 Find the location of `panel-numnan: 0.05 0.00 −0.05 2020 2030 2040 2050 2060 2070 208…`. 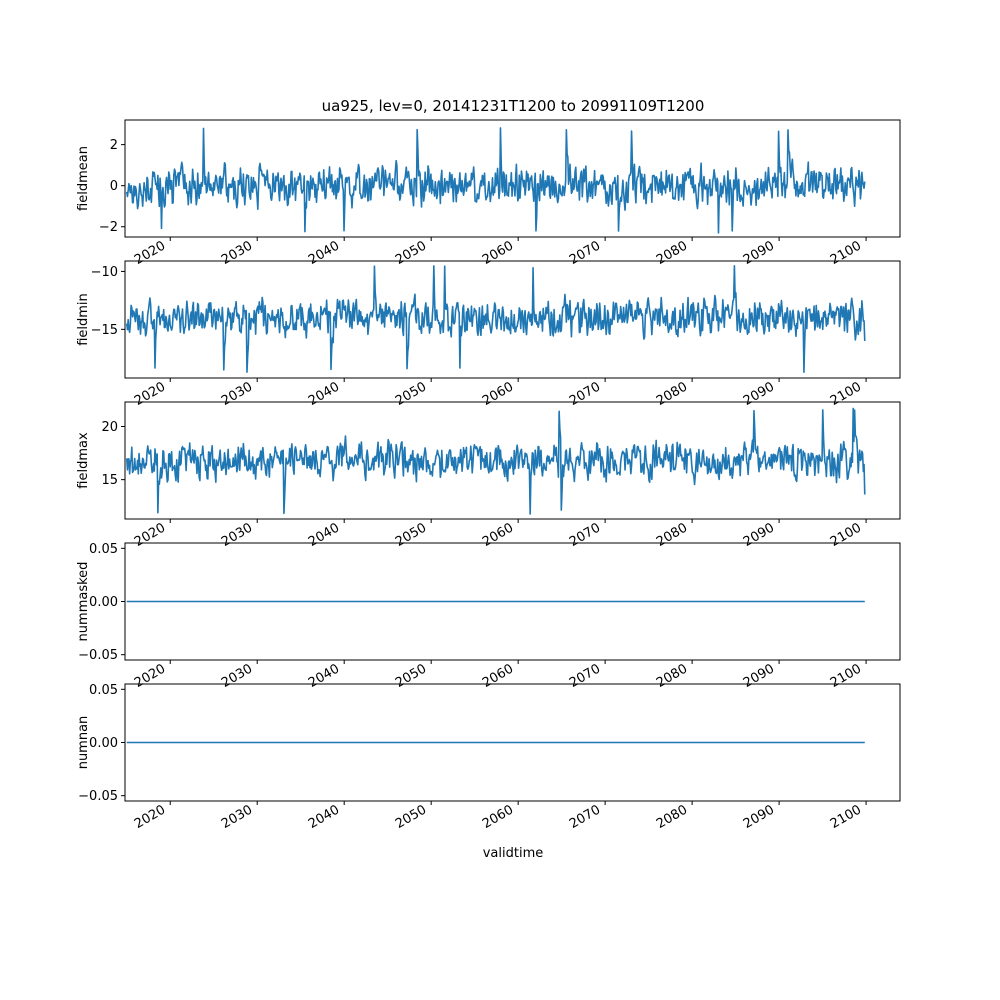

panel-numnan: 0.05 0.00 −0.05 2020 2030 2040 2050 2060 2070 208… is located at coordinates (488, 757).